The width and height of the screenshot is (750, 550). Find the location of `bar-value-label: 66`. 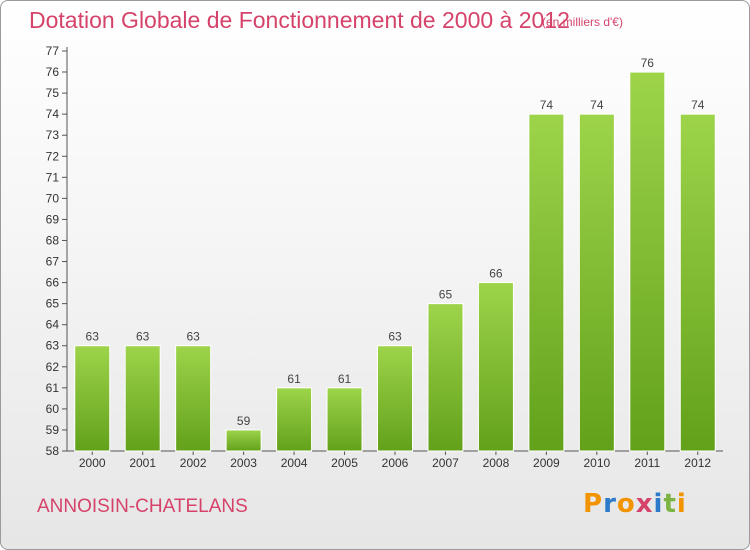

bar-value-label: 66 is located at coordinates (496, 274).